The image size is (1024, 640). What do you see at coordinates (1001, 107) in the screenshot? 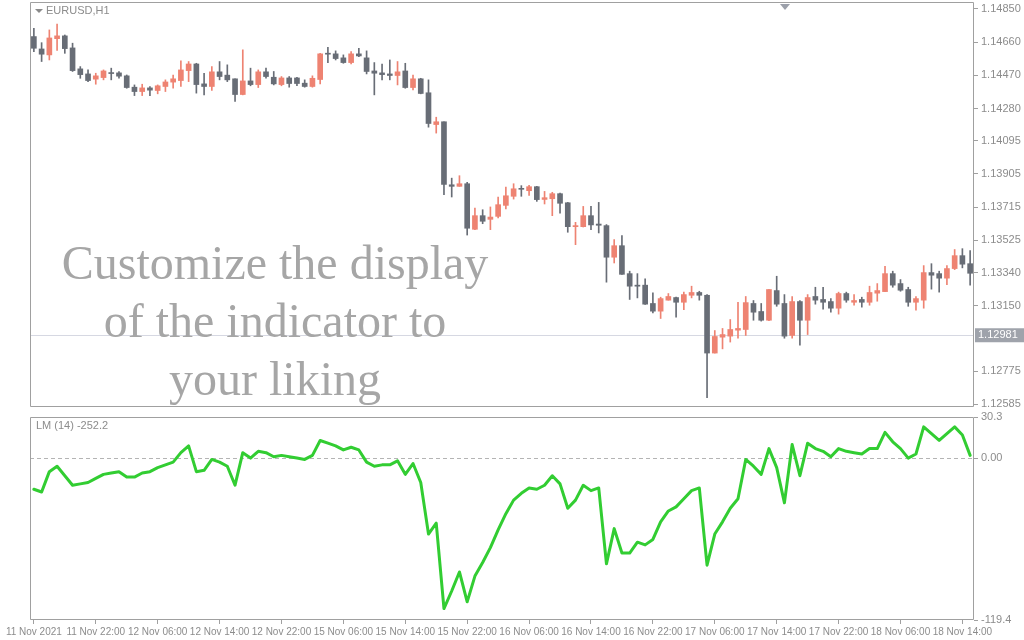
I see `y-tick-label: 1.14280` at bounding box center [1001, 107].